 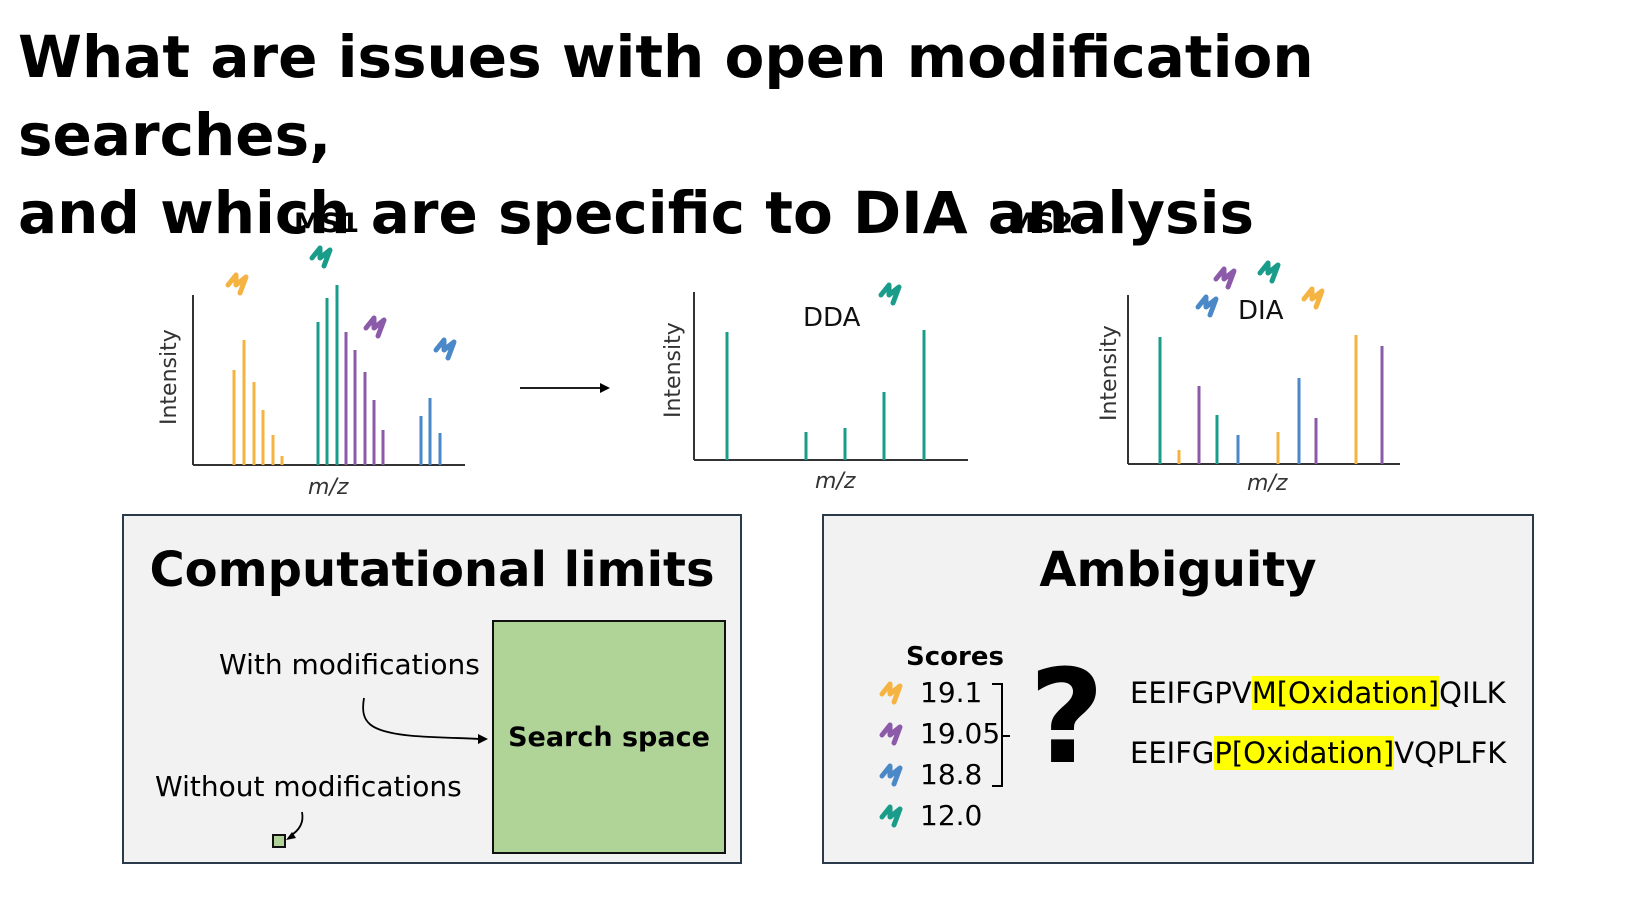 What do you see at coordinates (1109, 373) in the screenshot?
I see `dia-ylabel: Intensity` at bounding box center [1109, 373].